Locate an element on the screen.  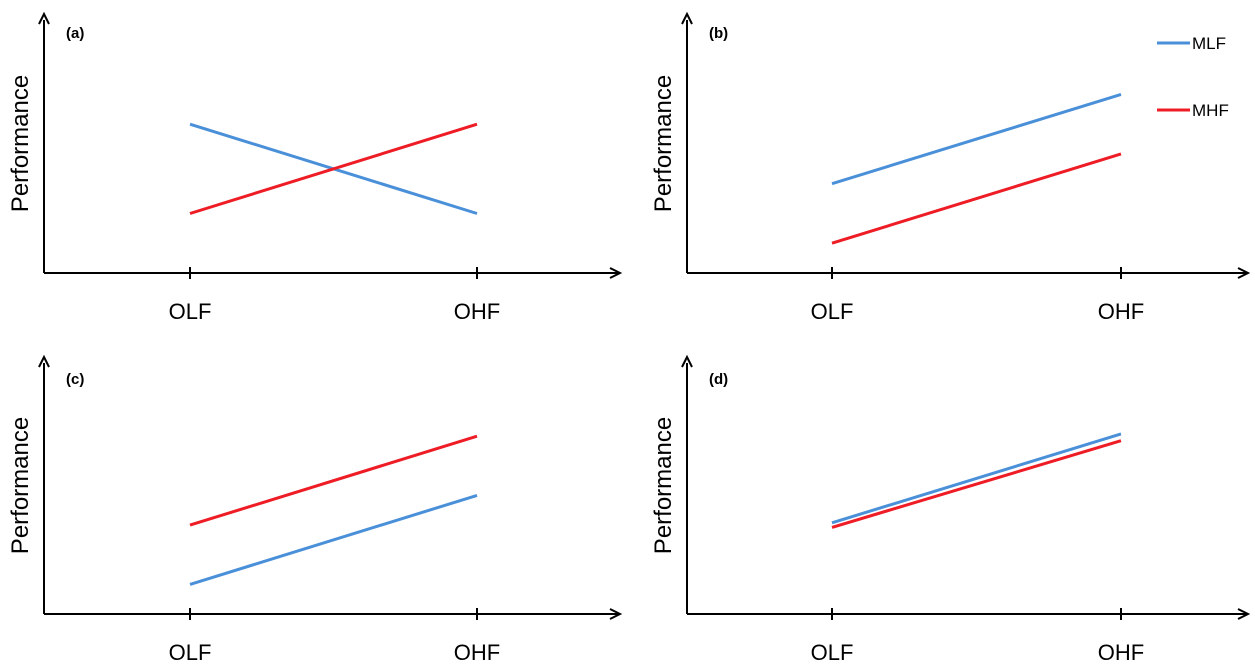
legend: MLF MHF is located at coordinates (1193, 77).